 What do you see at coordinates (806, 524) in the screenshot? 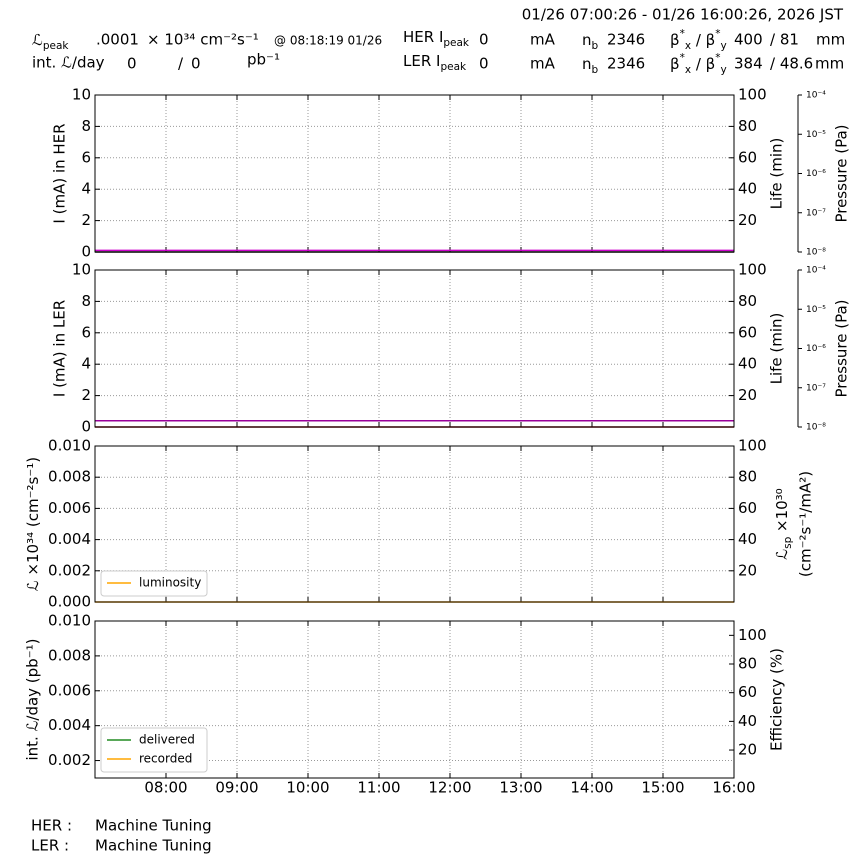
I see `y2-axis-label: (cm⁻²s⁻¹/mA²)` at bounding box center [806, 524].